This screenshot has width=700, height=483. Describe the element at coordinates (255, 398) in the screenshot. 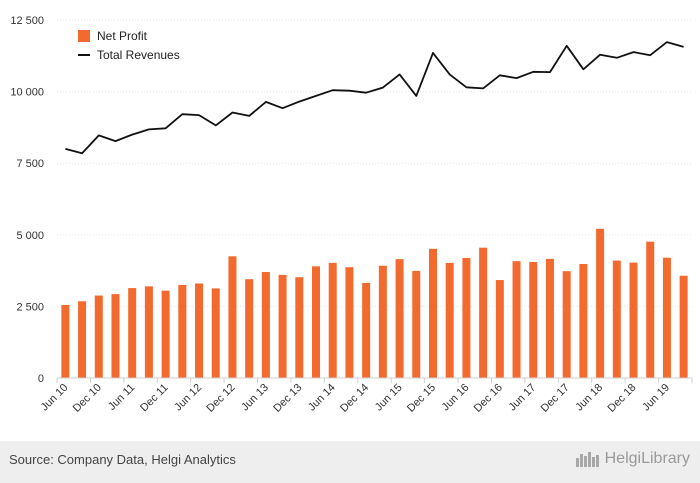

I see `x-tick-label: Jun 13` at that location.